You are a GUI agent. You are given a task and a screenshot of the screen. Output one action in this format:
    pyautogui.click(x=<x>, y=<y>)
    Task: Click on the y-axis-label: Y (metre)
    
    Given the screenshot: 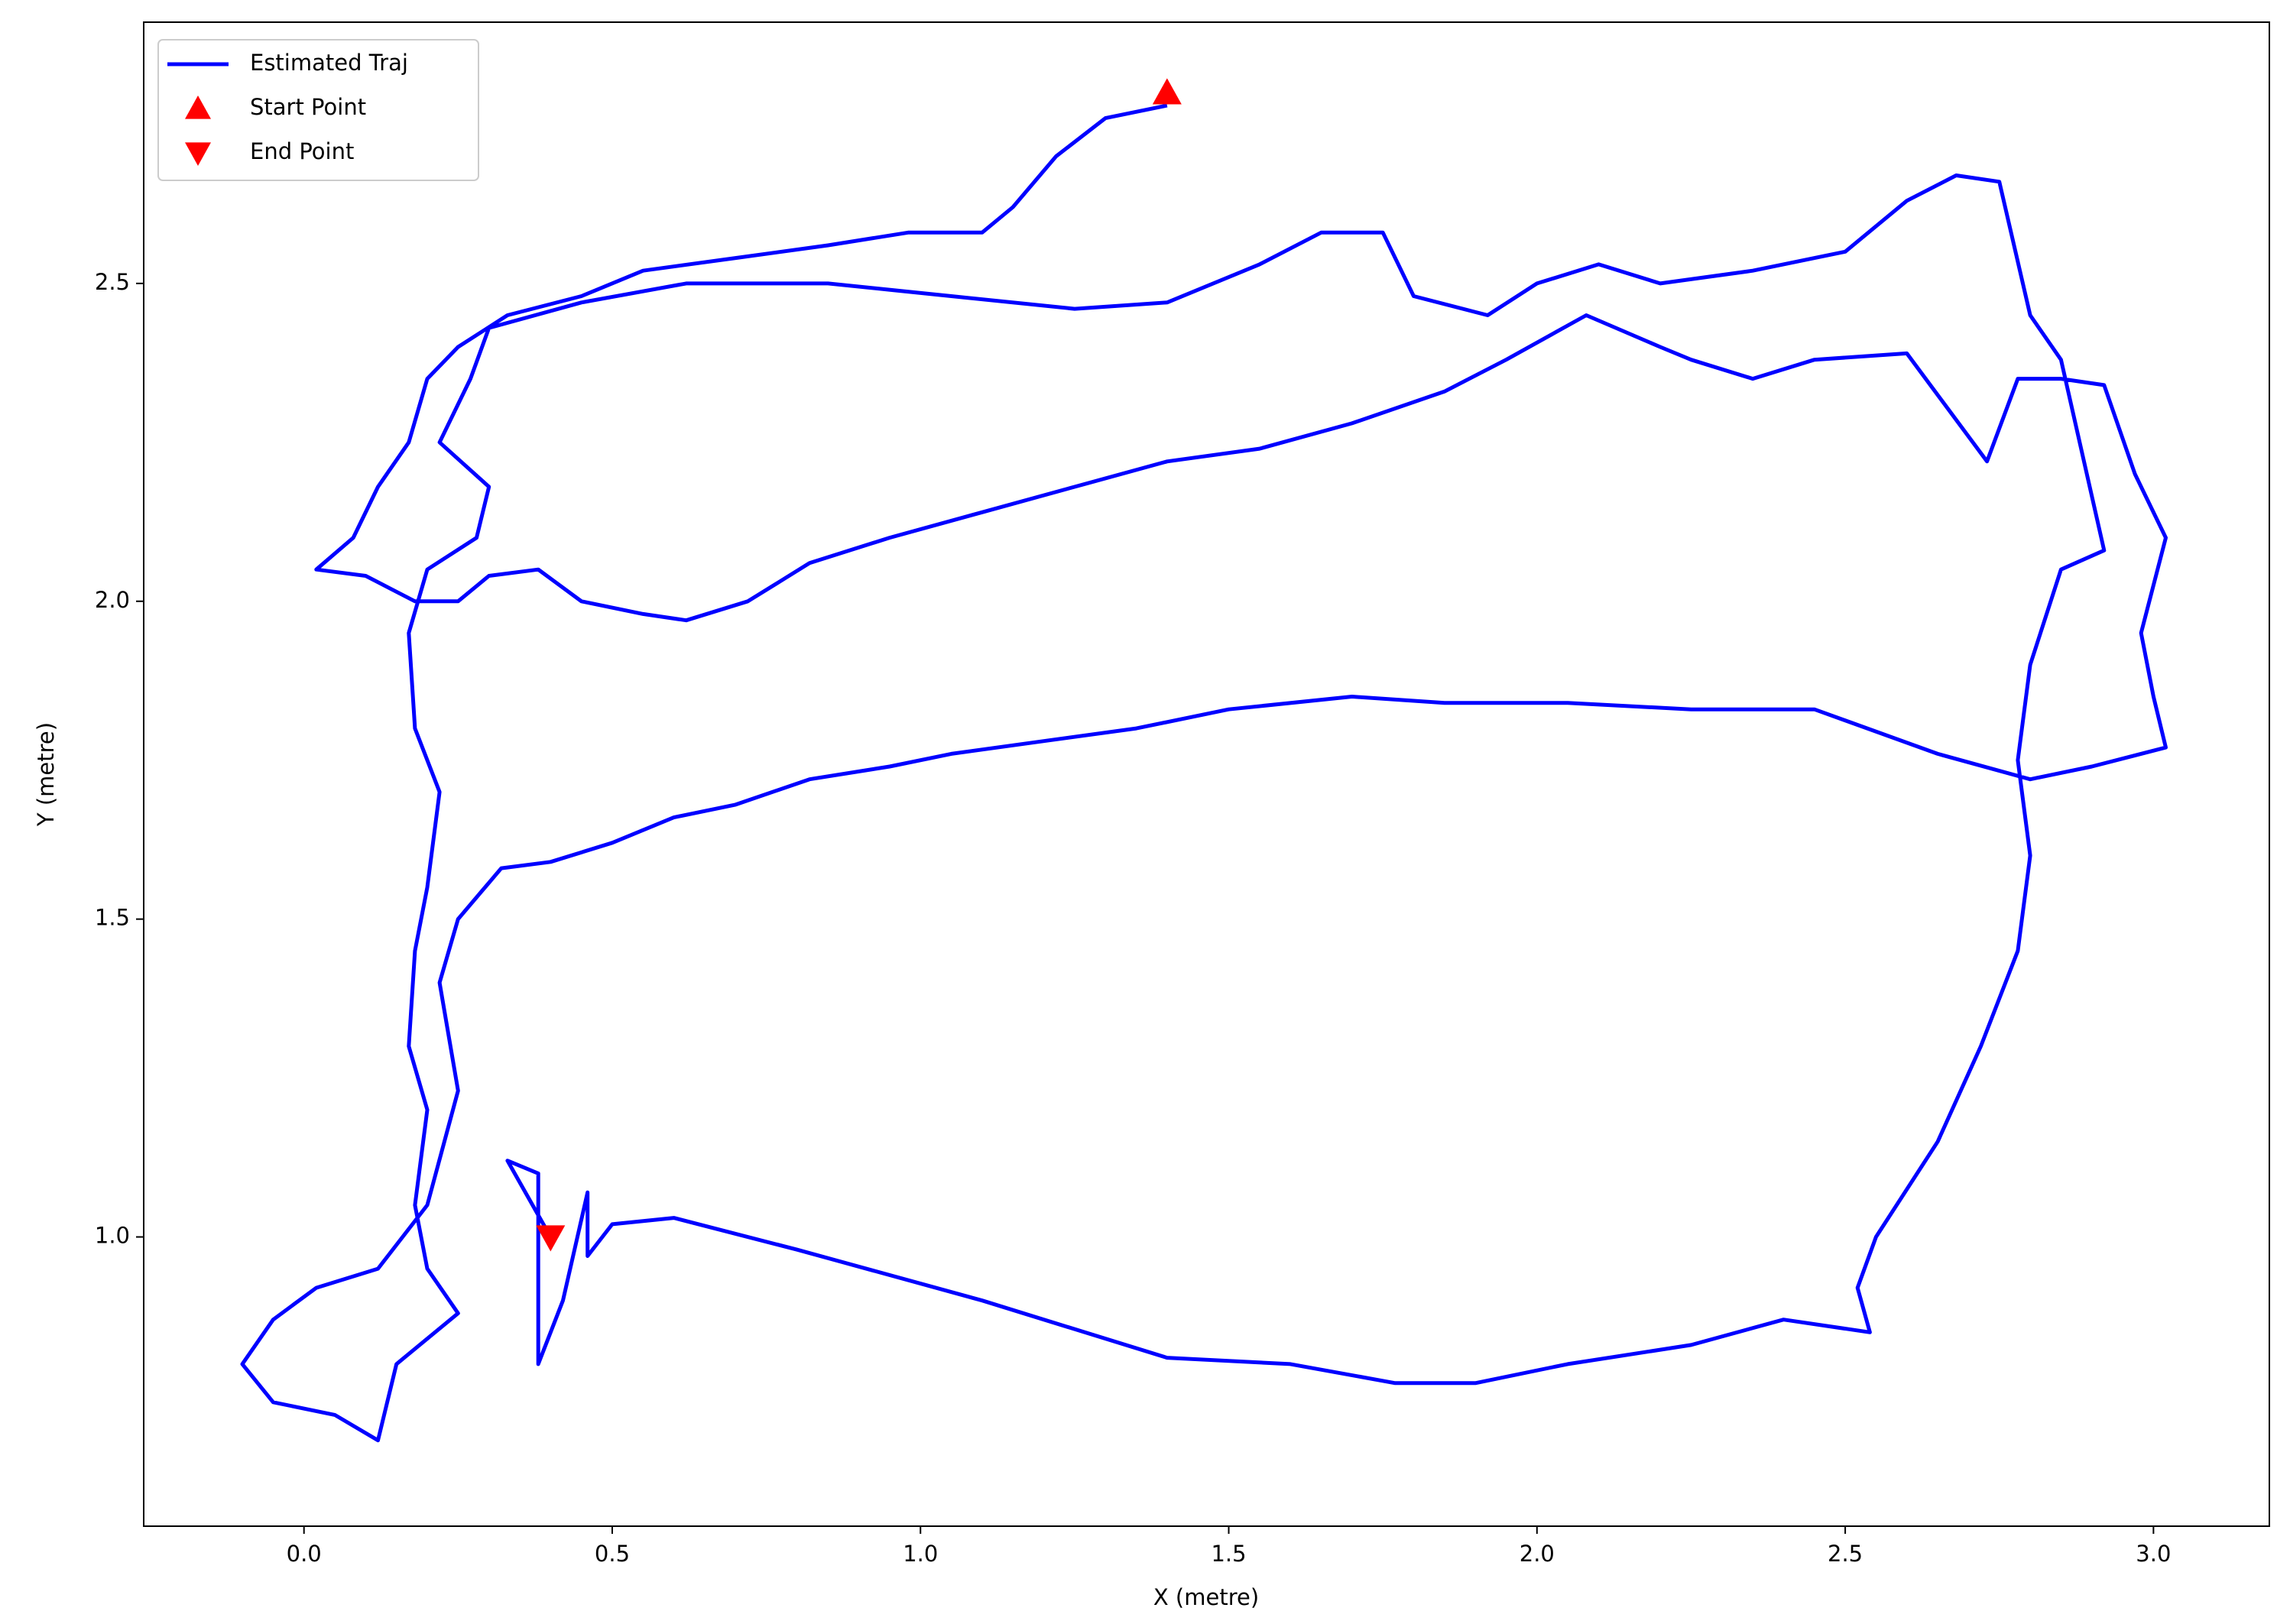 What is the action you would take?
    pyautogui.click(x=46, y=774)
    